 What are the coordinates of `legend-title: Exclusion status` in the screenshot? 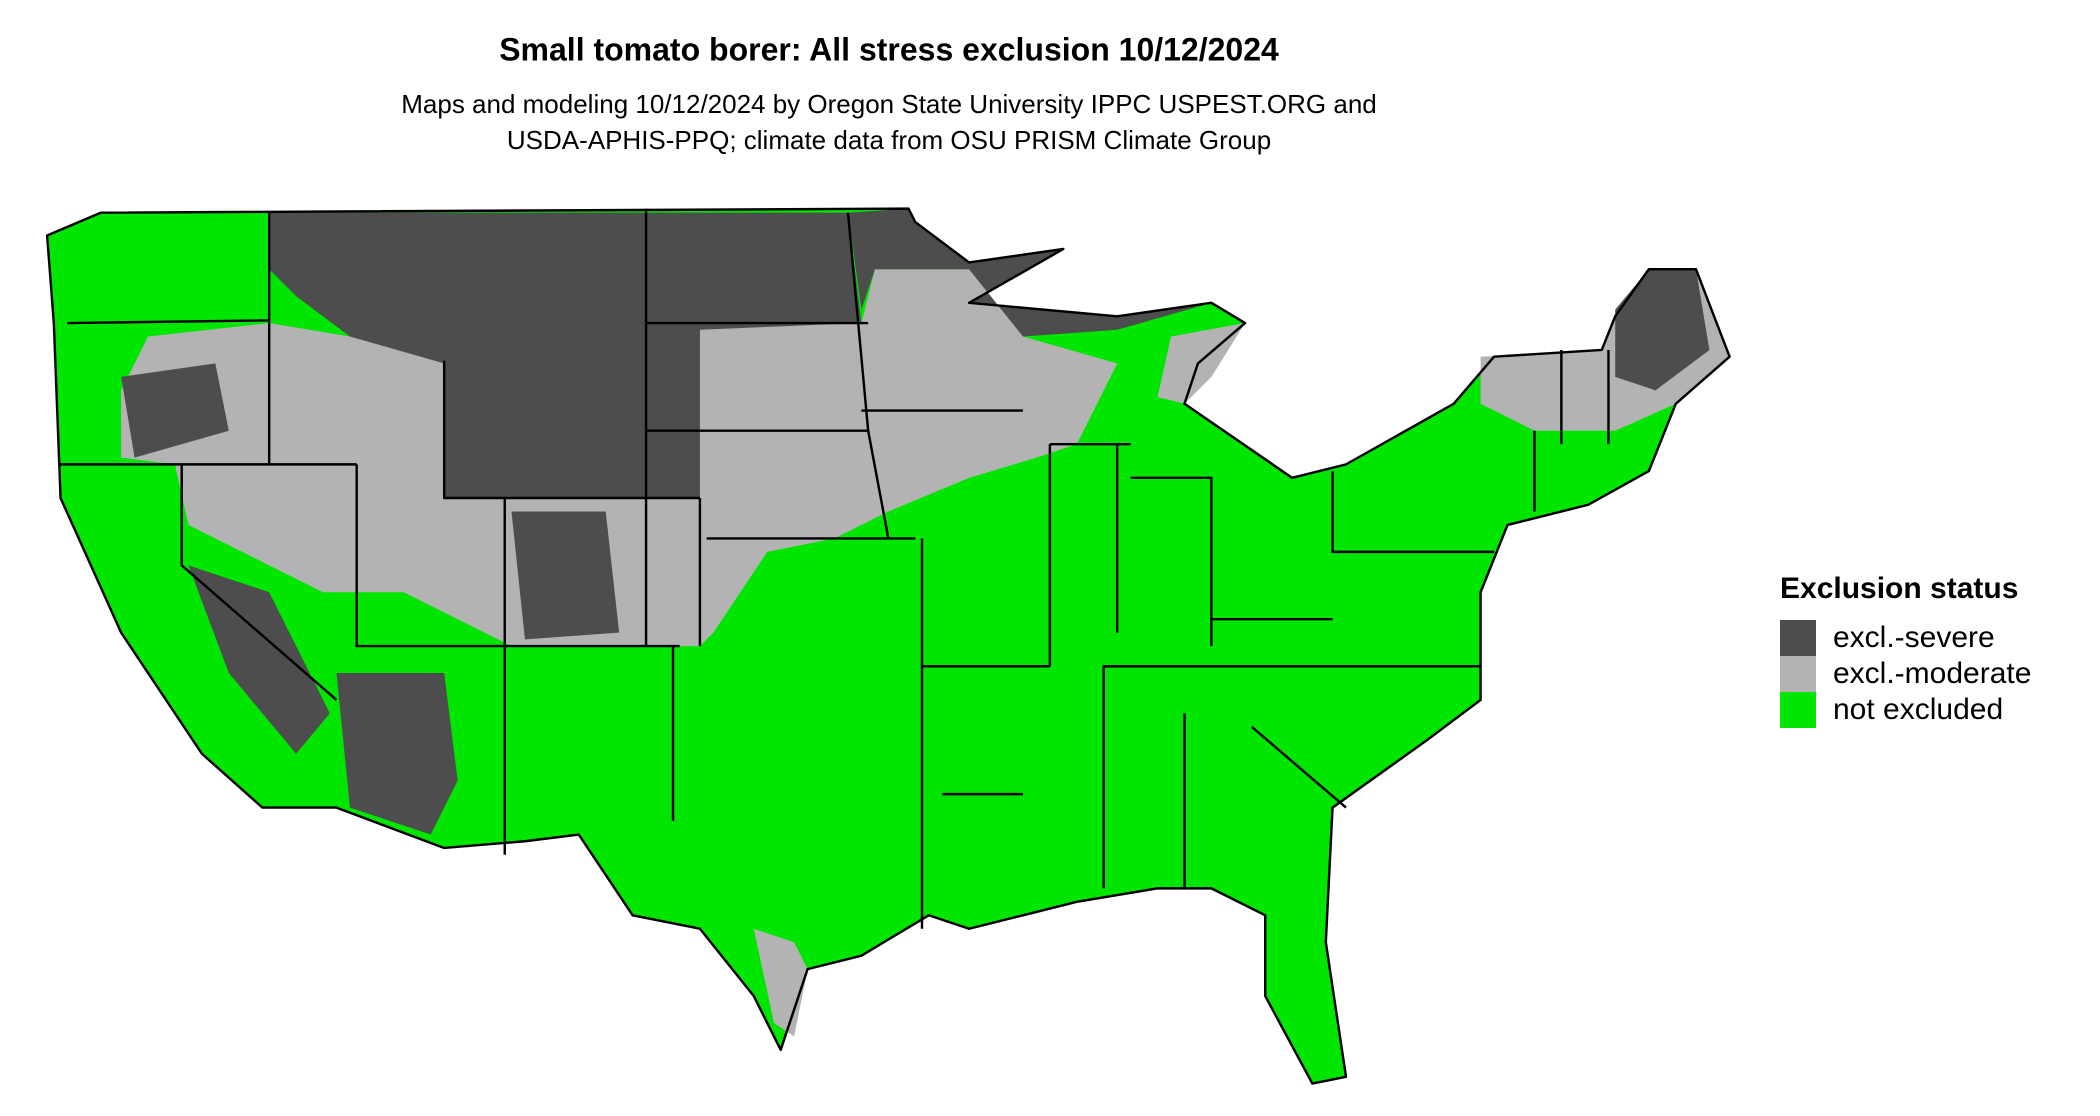 It's located at (1899, 588).